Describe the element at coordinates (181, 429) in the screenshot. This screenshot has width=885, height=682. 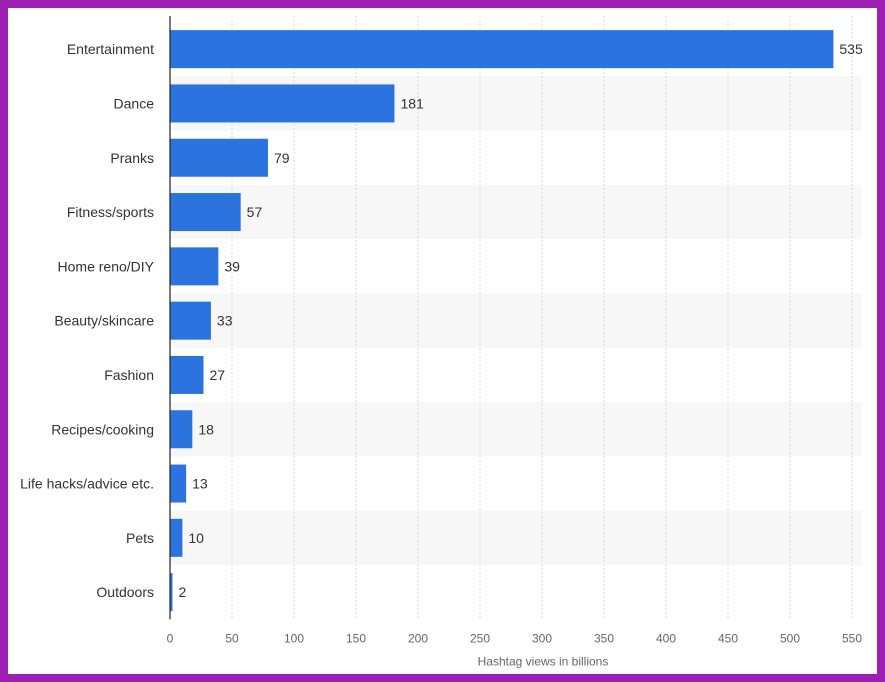
I see `bar-recipes-cooking` at that location.